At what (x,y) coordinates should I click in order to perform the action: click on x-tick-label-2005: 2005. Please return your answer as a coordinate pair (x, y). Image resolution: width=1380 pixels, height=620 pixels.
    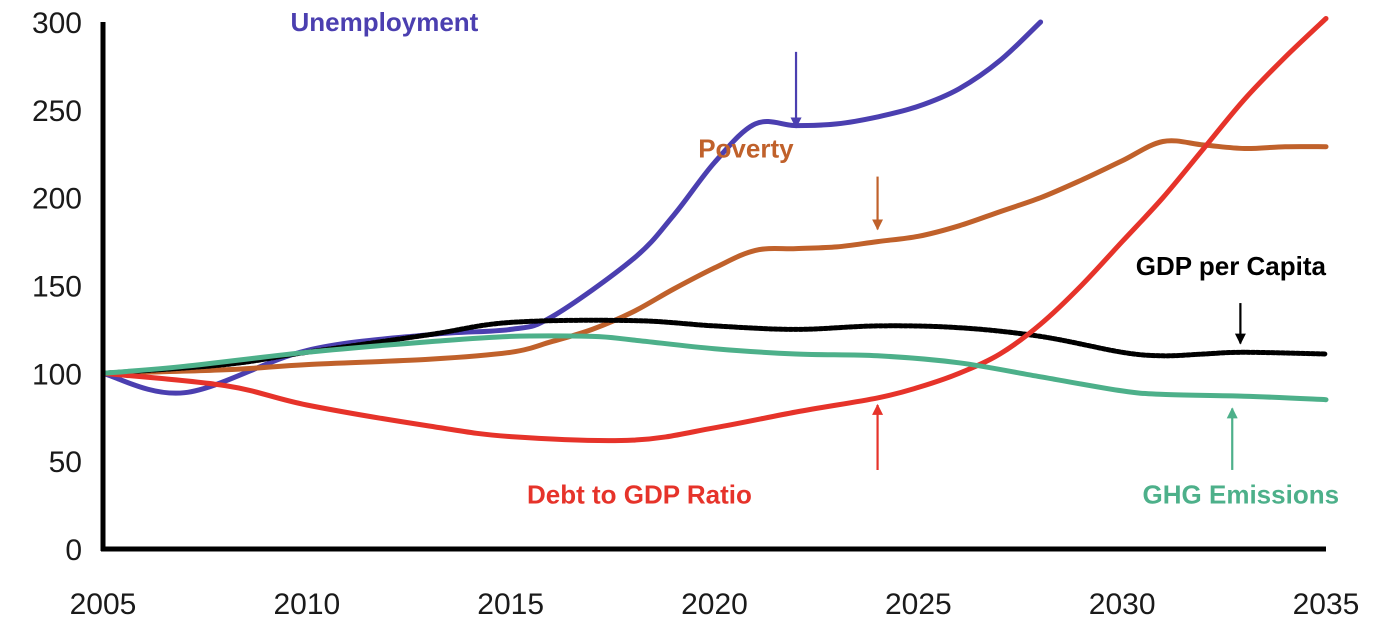
    Looking at the image, I should click on (103, 604).